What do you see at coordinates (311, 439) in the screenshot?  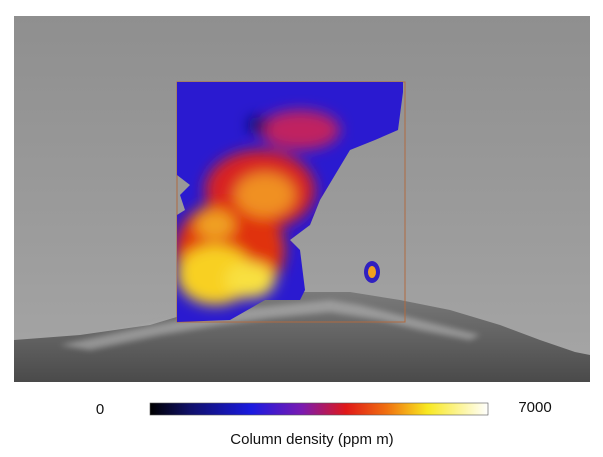 I see `colorbar-label: Column density (ppm m)` at bounding box center [311, 439].